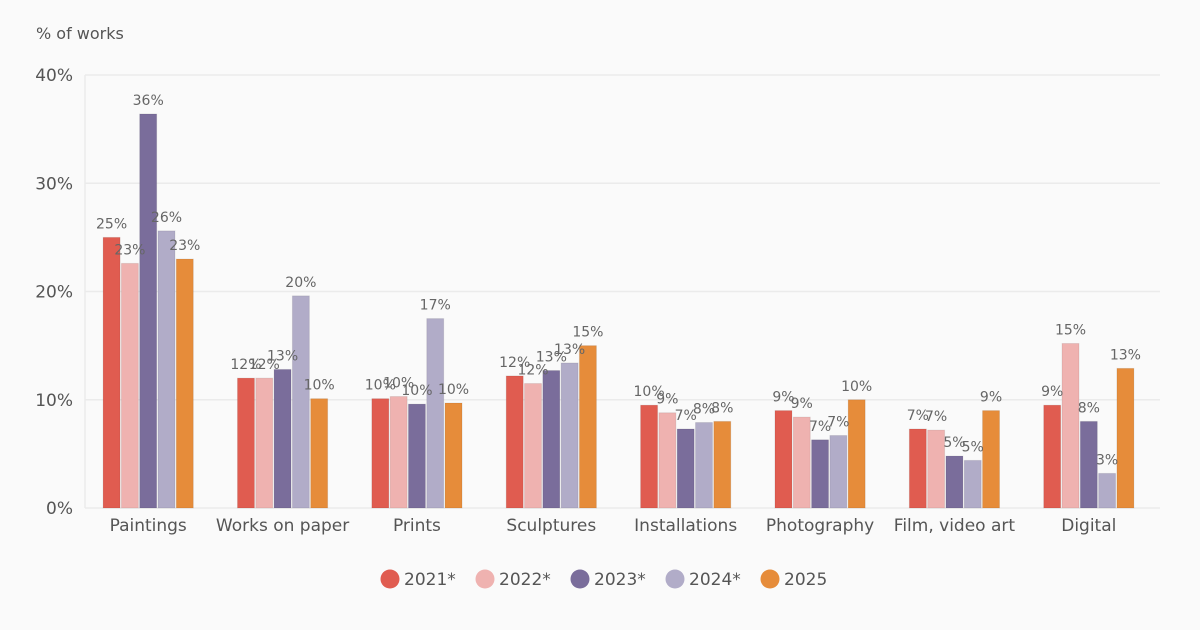 The image size is (1200, 630). I want to click on legend-label: 2021*, so click(430, 580).